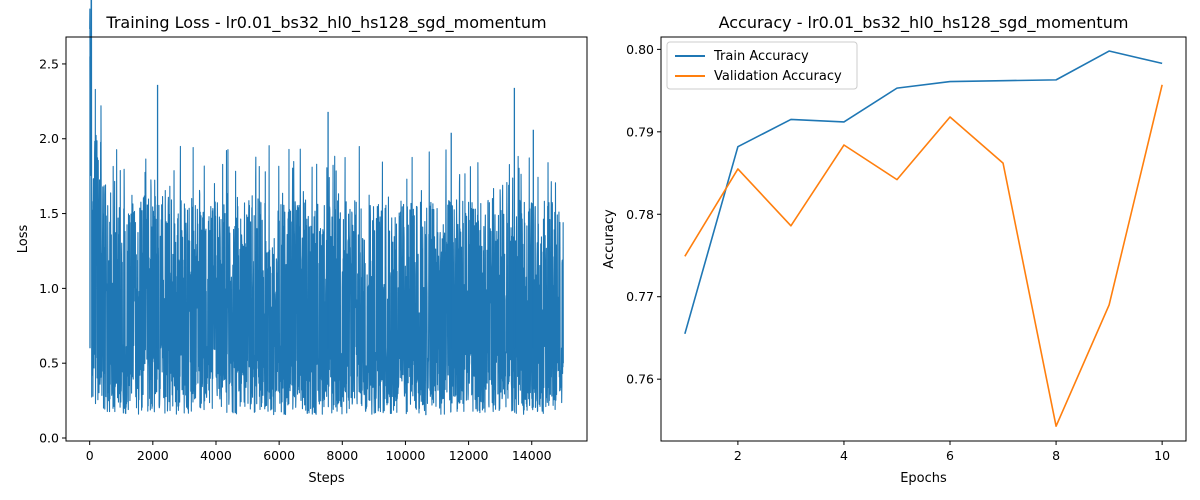 Image resolution: width=1200 pixels, height=500 pixels. I want to click on x-tick-label: 0, so click(90, 455).